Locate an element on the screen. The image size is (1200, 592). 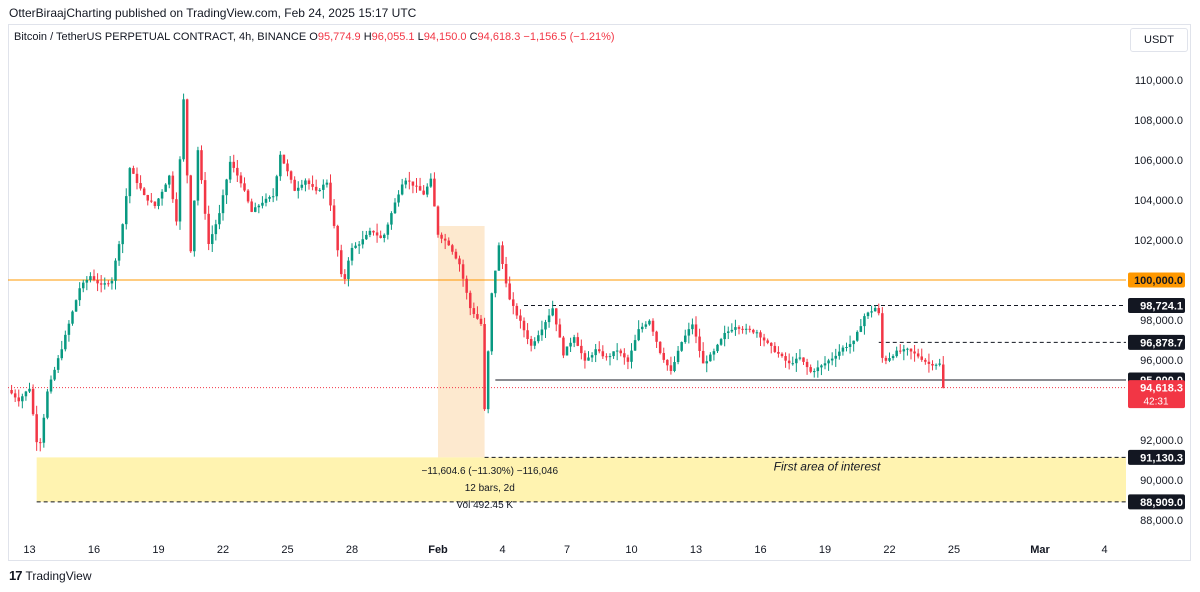
y-axis-tick-label: 110,000.0 is located at coordinates (1159, 81).